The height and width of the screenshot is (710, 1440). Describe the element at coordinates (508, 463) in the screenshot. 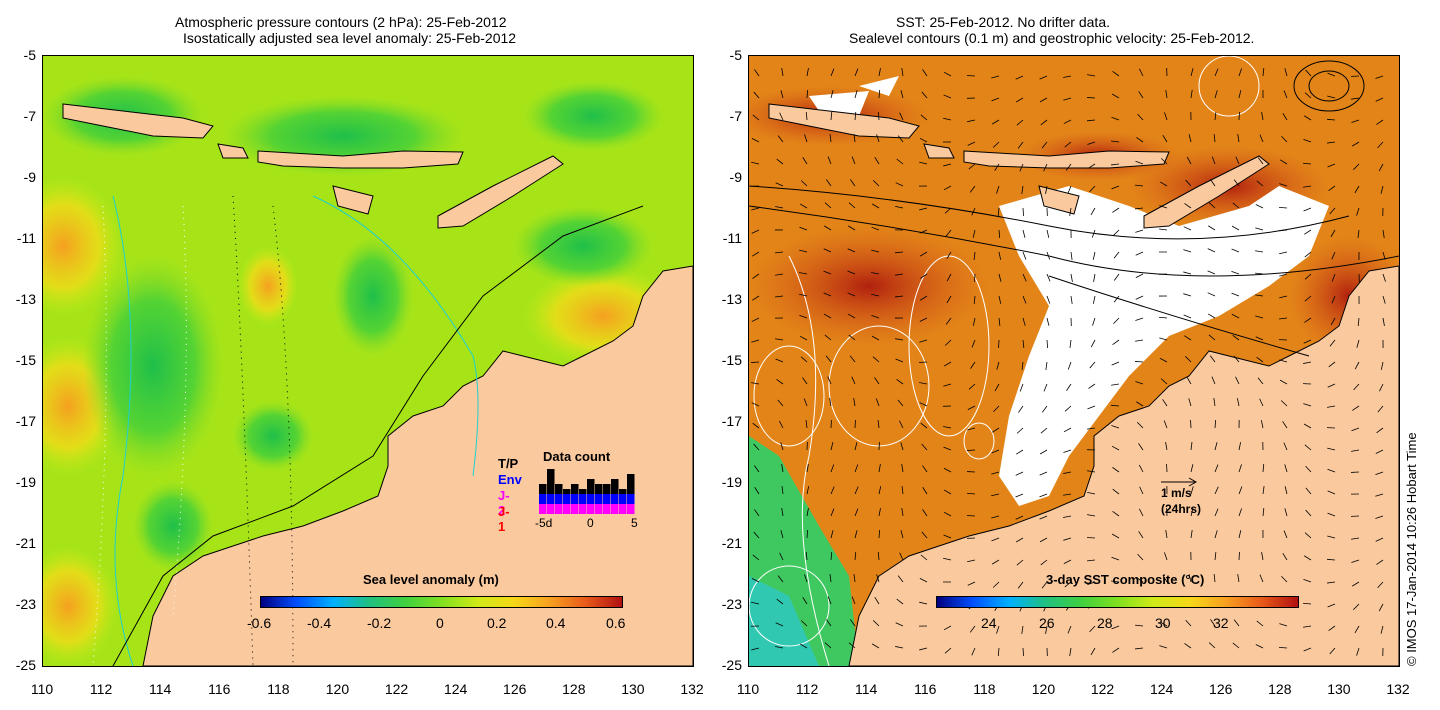

I see `satellite-label: T/P` at that location.